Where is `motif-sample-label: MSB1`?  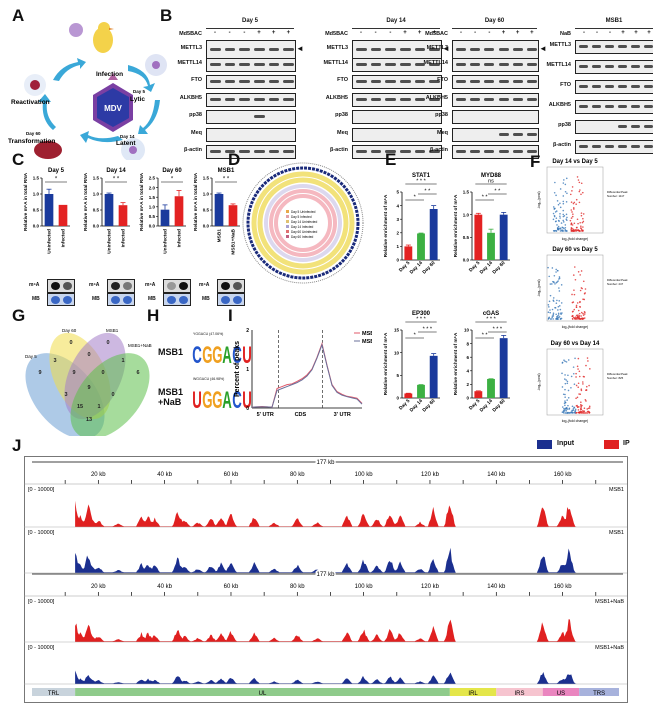
motif-sample-label: MSB1 is located at coordinates (171, 352).